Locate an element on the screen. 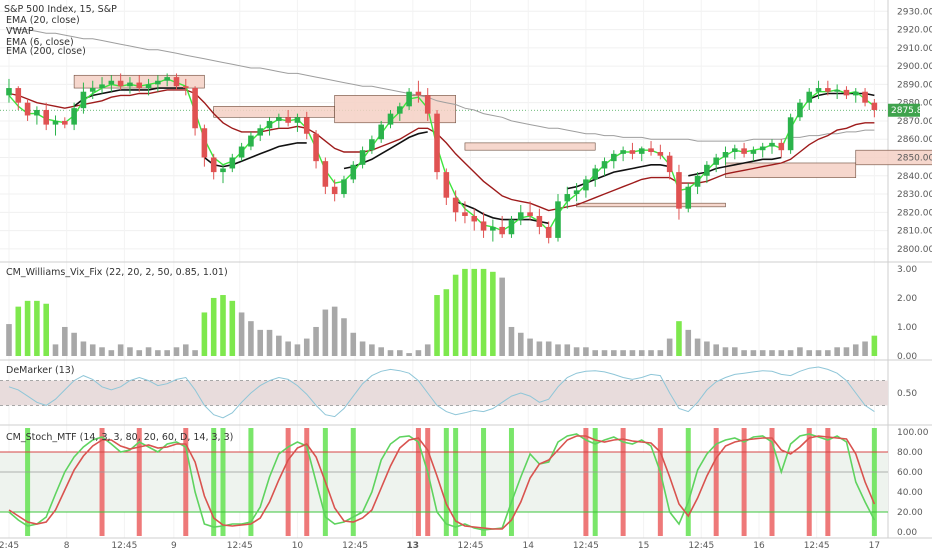 Image resolution: width=932 pixels, height=550 pixels. vix-tick-label: 1.00 is located at coordinates (907, 328).